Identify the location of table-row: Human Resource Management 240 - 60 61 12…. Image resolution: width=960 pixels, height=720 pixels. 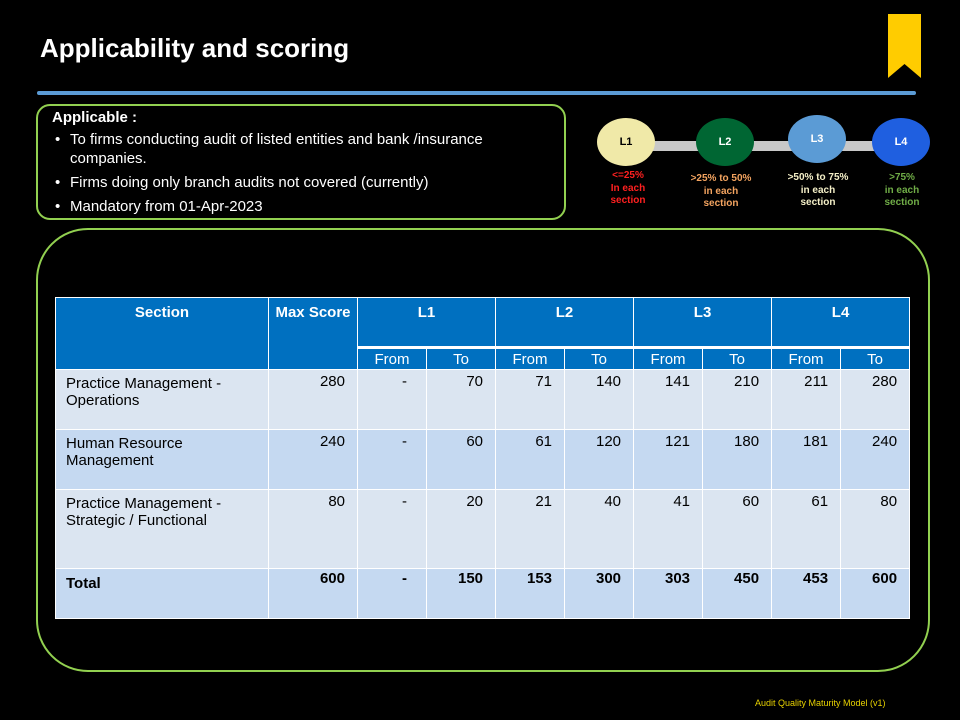
(483, 459).